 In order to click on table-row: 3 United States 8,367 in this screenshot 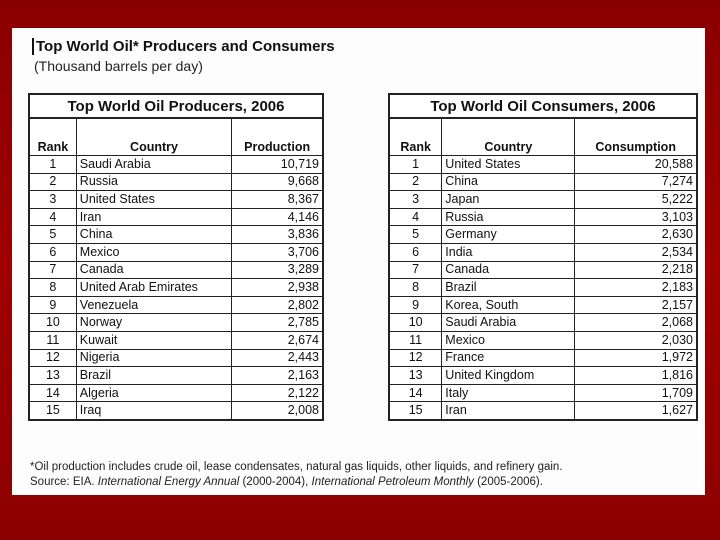, I will do `click(176, 199)`.